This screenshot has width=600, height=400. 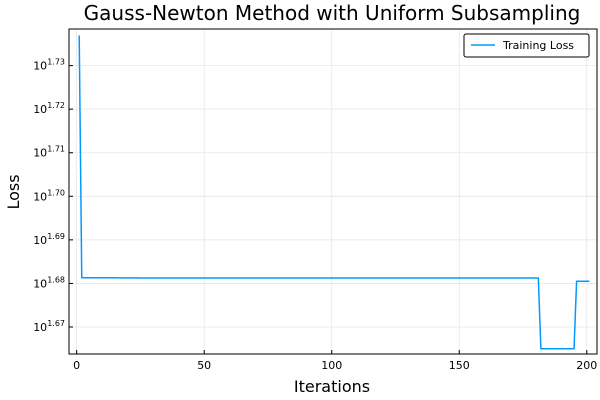 I want to click on x-tick-label: 100, so click(x=331, y=365).